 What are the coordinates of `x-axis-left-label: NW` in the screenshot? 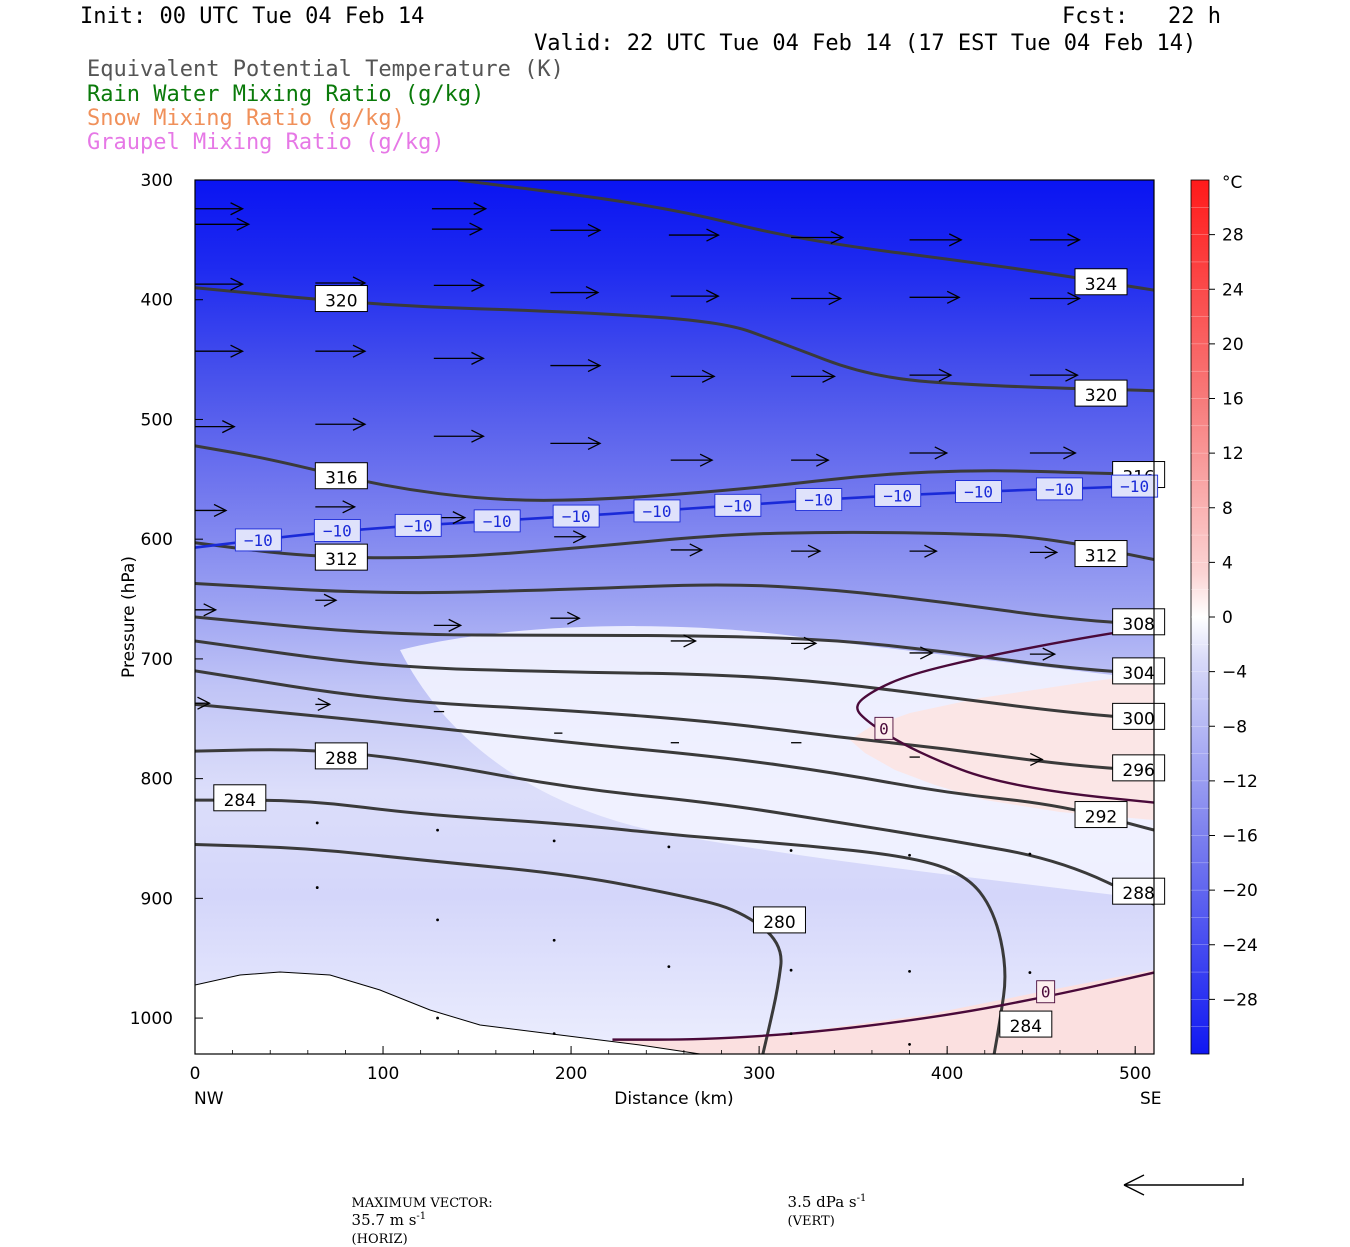 It's located at (209, 1099).